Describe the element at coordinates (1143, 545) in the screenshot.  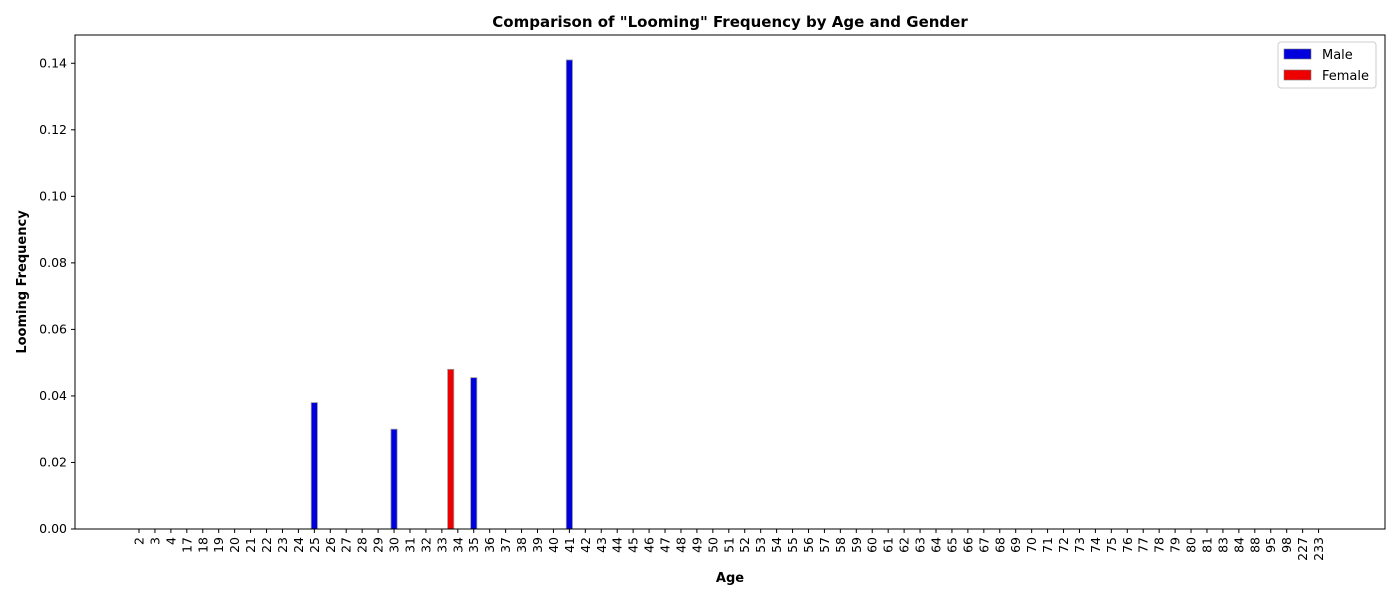
I see `x-tick-label: 77` at that location.